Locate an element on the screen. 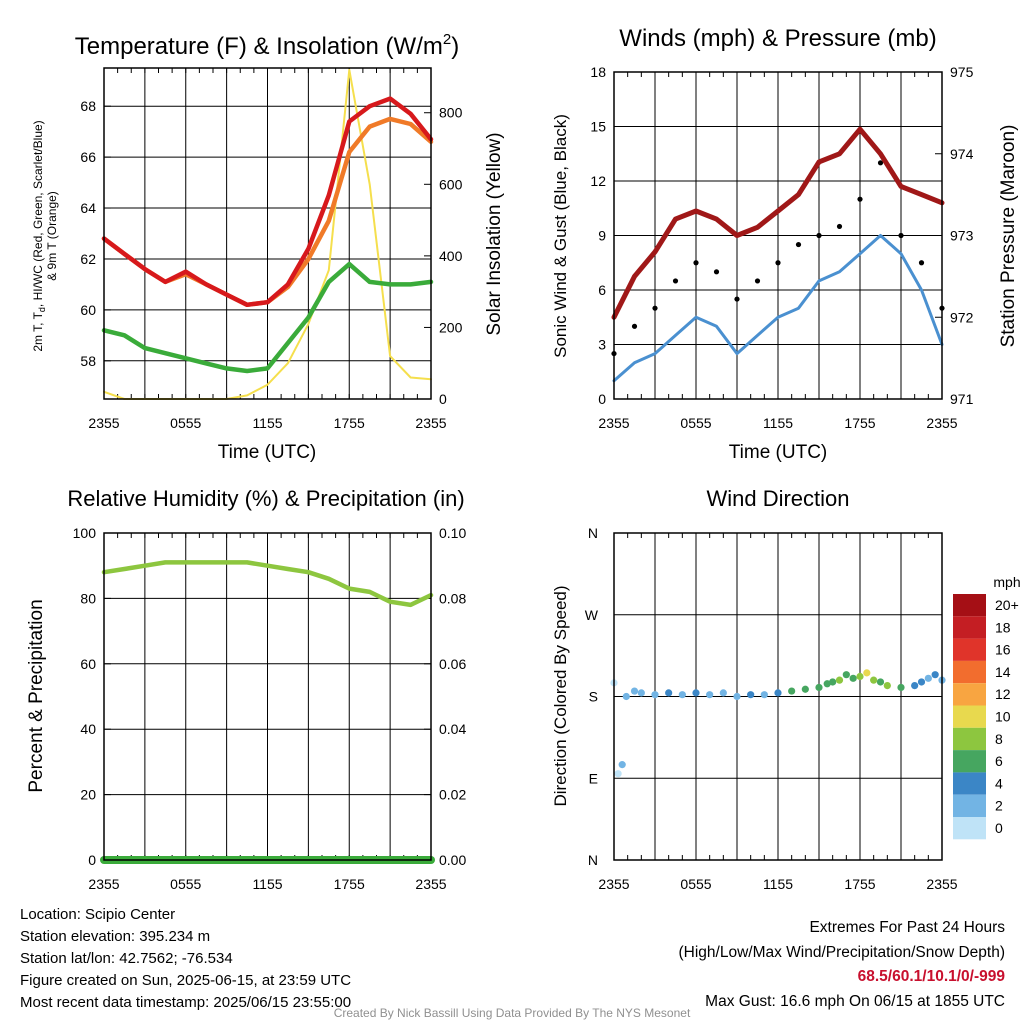 This screenshot has height=1024, width=1024. colorbar-label: 14 is located at coordinates (1003, 672).